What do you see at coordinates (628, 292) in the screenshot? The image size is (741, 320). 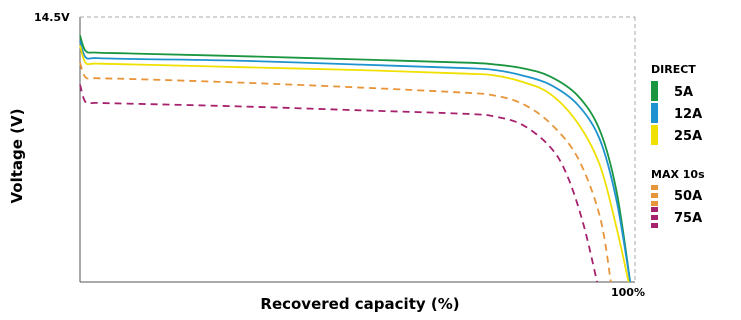 I see `x-tick-end-label: 100%` at bounding box center [628, 292].